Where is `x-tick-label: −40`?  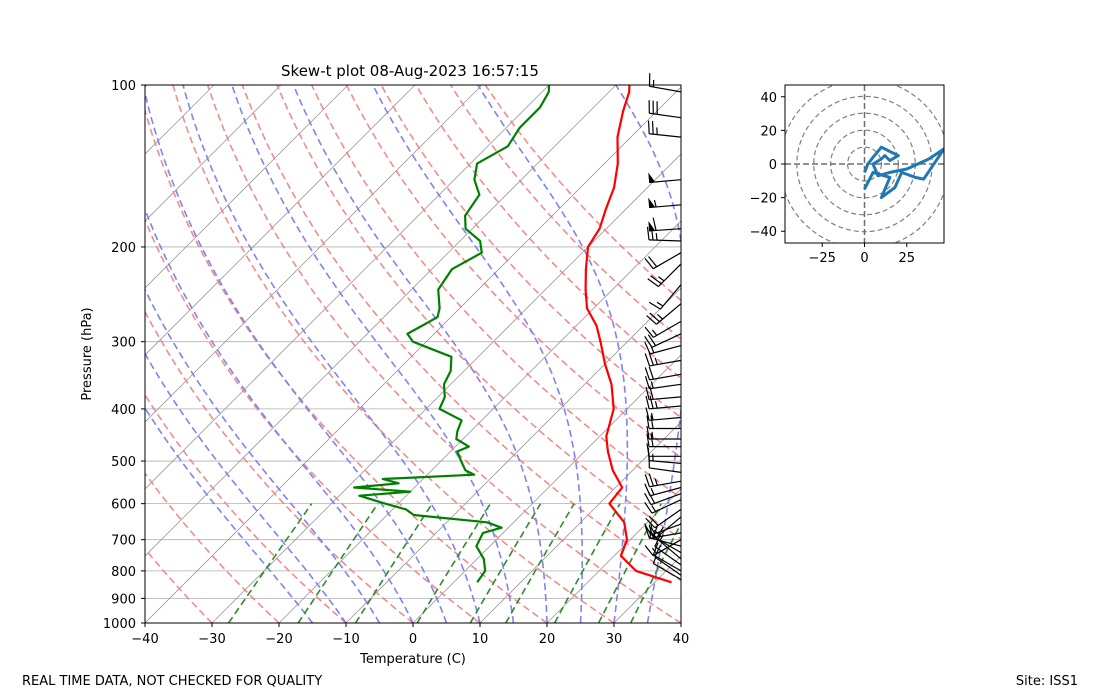 x-tick-label: −40 is located at coordinates (144, 639).